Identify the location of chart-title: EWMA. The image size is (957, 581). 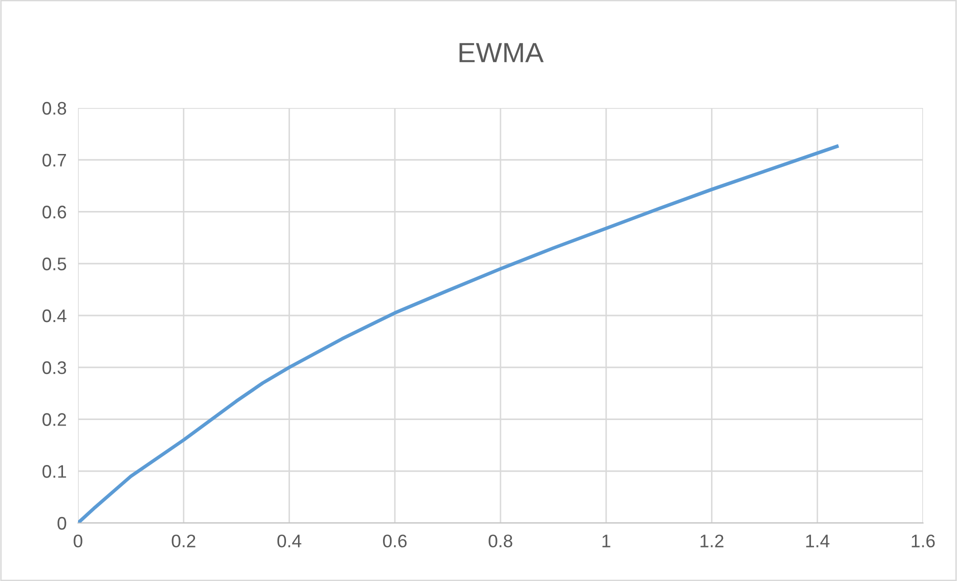
(502, 52).